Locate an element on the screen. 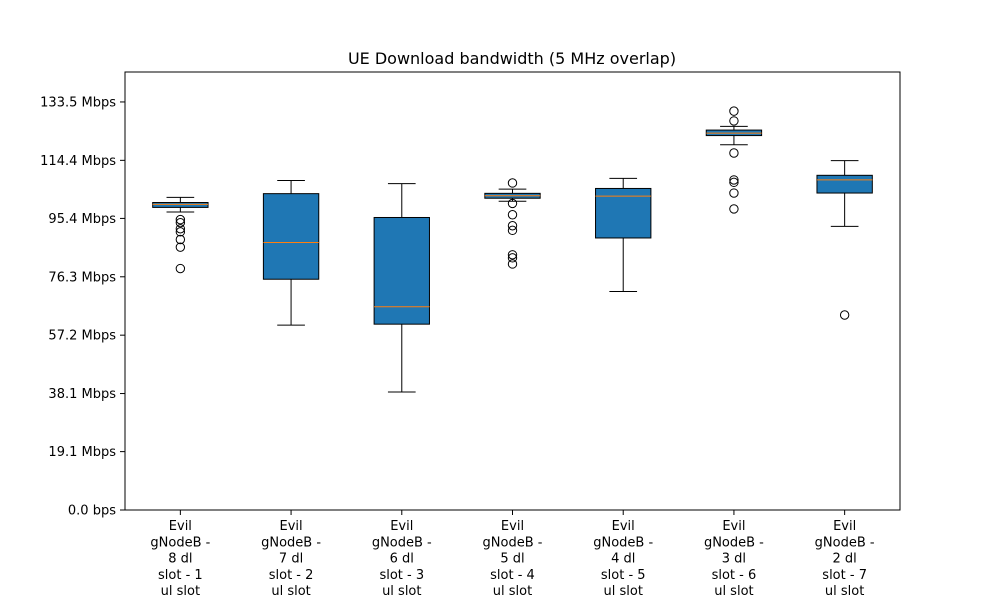 Image resolution: width=1000 pixels, height=600 pixels. x-tick-label-line: slot - 5 is located at coordinates (623, 575).